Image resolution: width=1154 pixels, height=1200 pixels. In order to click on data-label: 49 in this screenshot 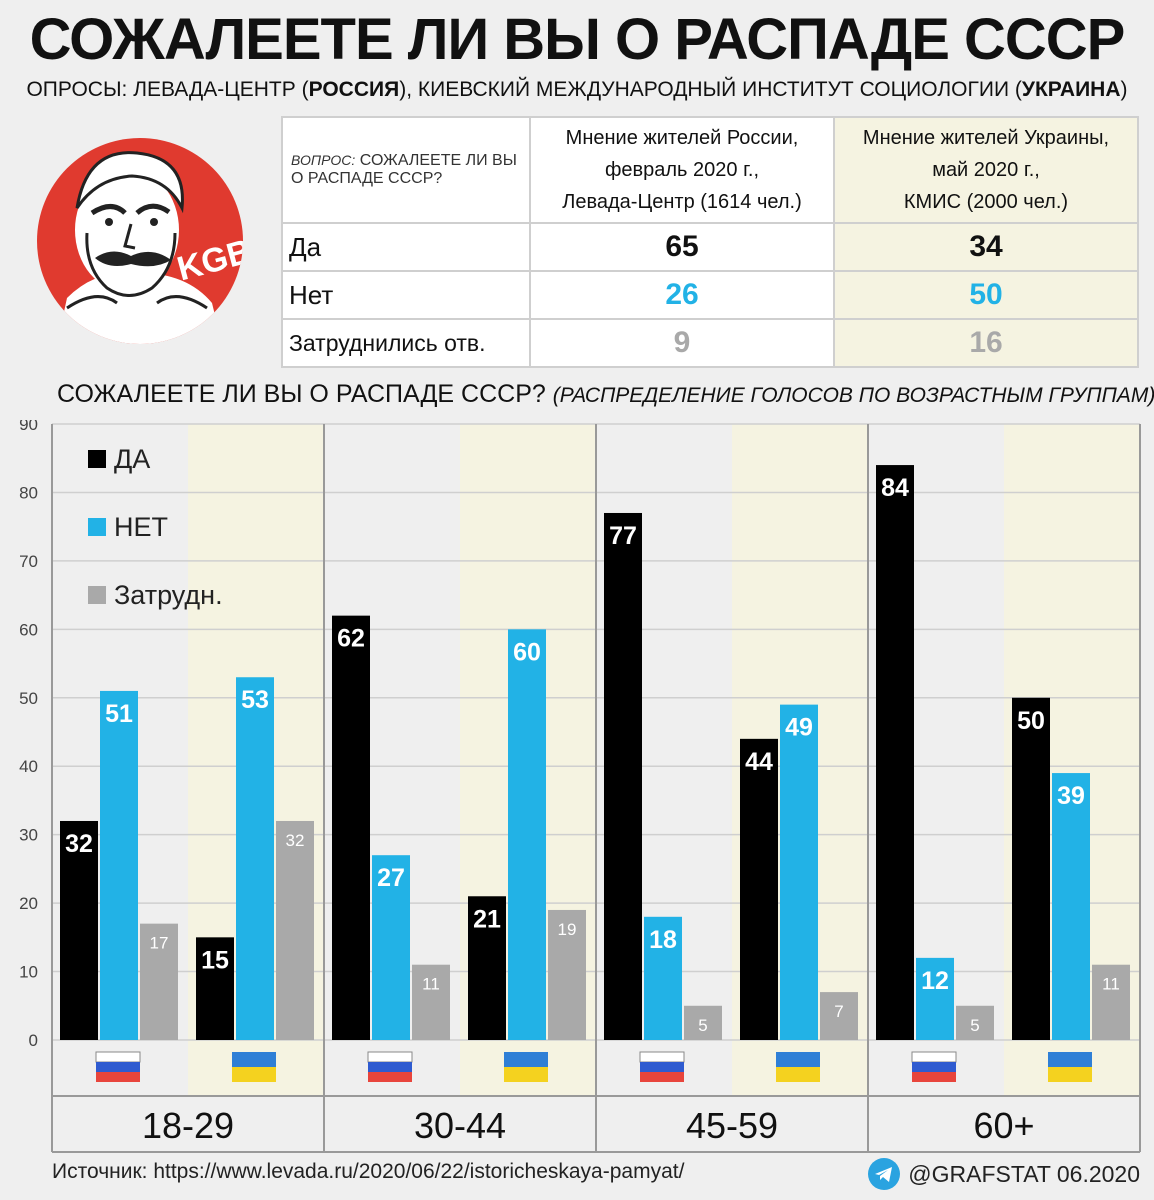, I will do `click(799, 728)`.